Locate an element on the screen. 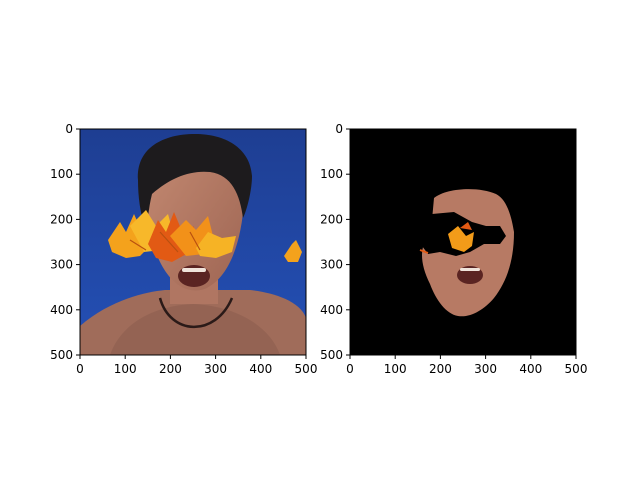 Image resolution: width=640 pixels, height=484 pixels. necklace is located at coordinates (196, 313).